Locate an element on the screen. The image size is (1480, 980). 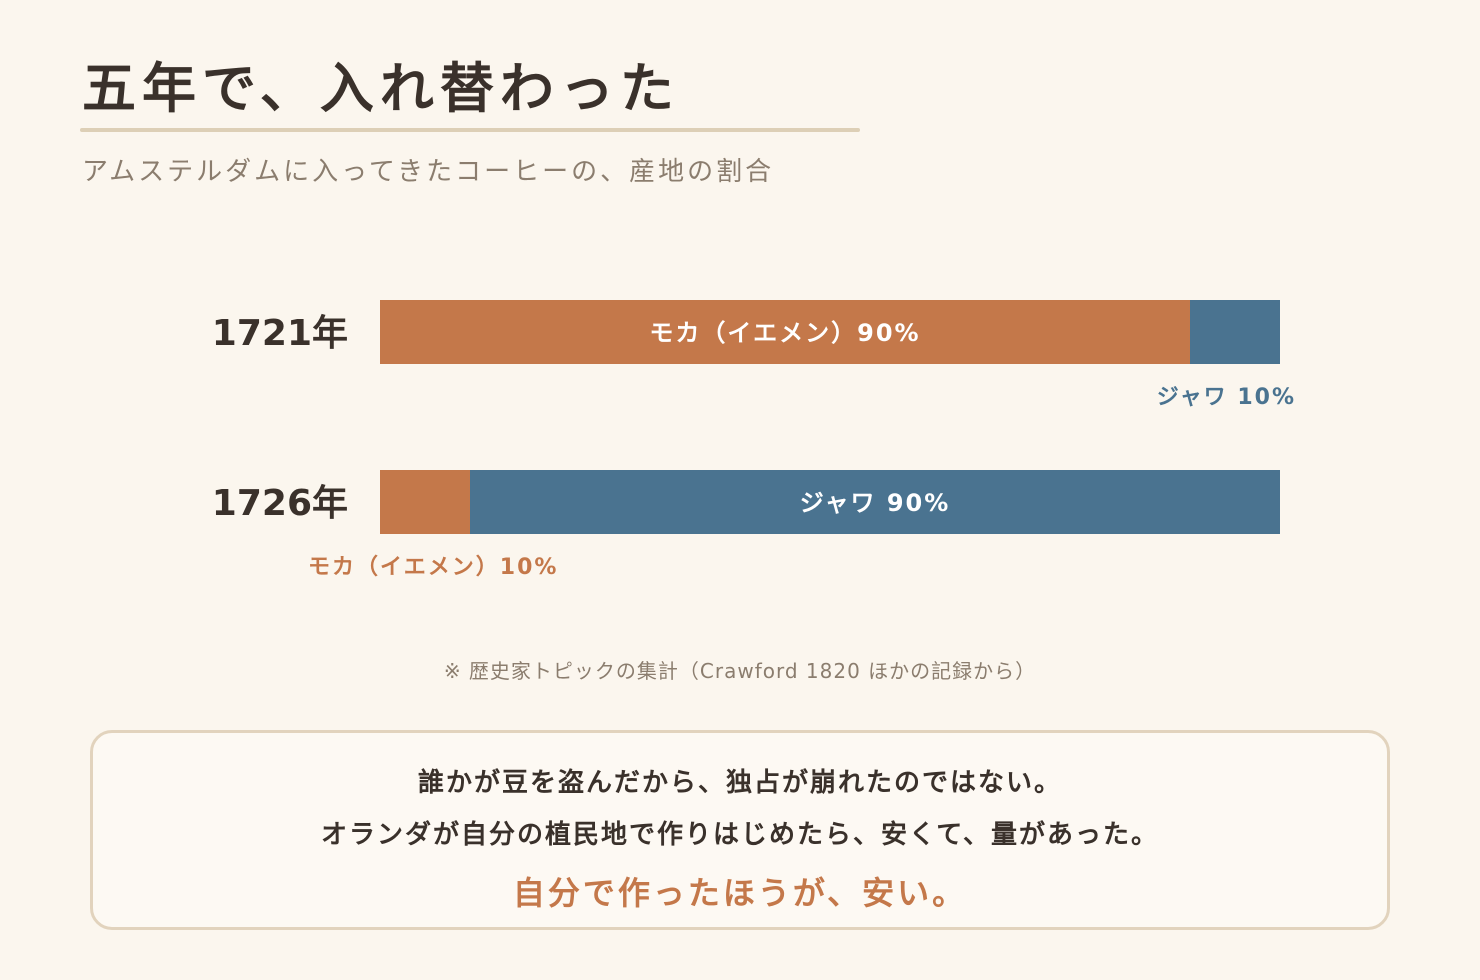
title-underline is located at coordinates (470, 130).